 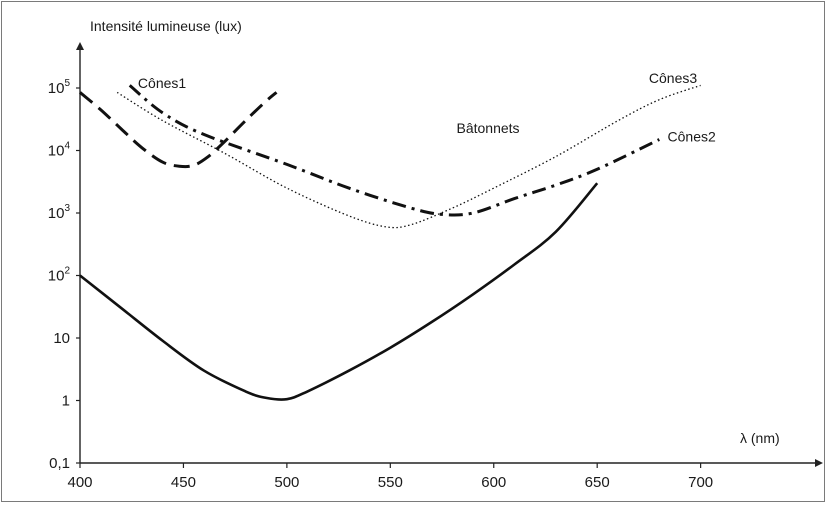 I want to click on y-axis-label: Intensité lumineuse (lux), so click(x=166, y=26).